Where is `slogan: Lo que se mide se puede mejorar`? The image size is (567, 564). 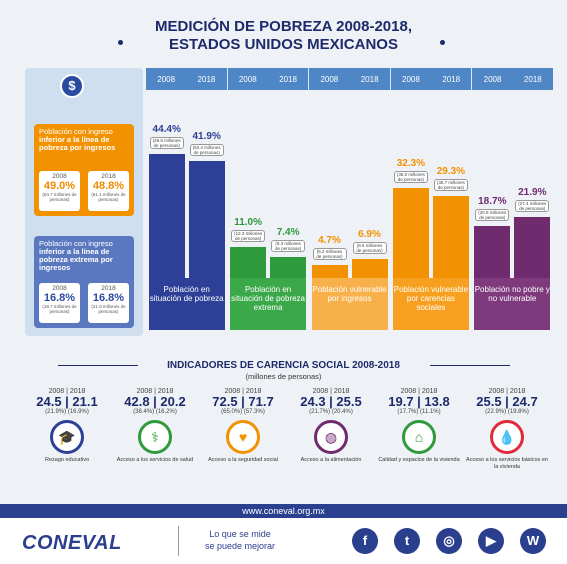 slogan: Lo que se mide se puede mejorar is located at coordinates (240, 540).